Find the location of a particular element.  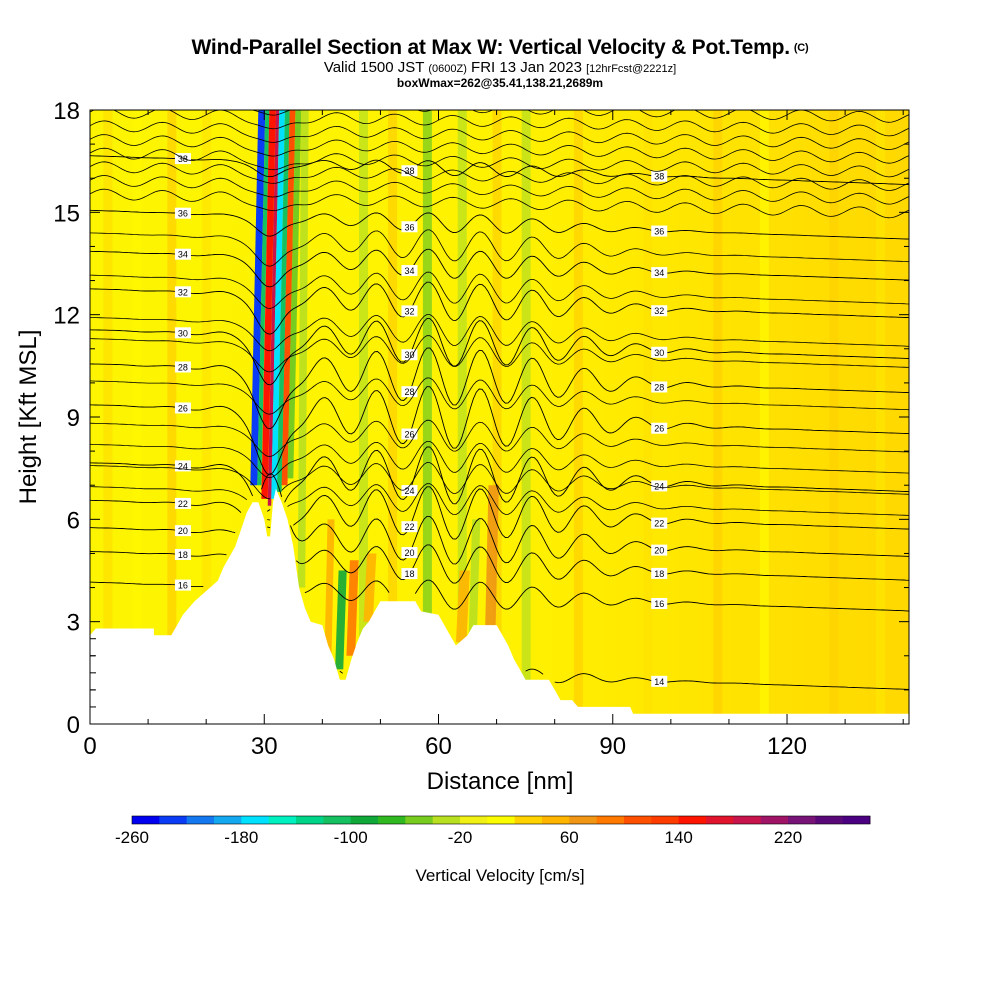

y-tick-label: 18 is located at coordinates (66, 111).